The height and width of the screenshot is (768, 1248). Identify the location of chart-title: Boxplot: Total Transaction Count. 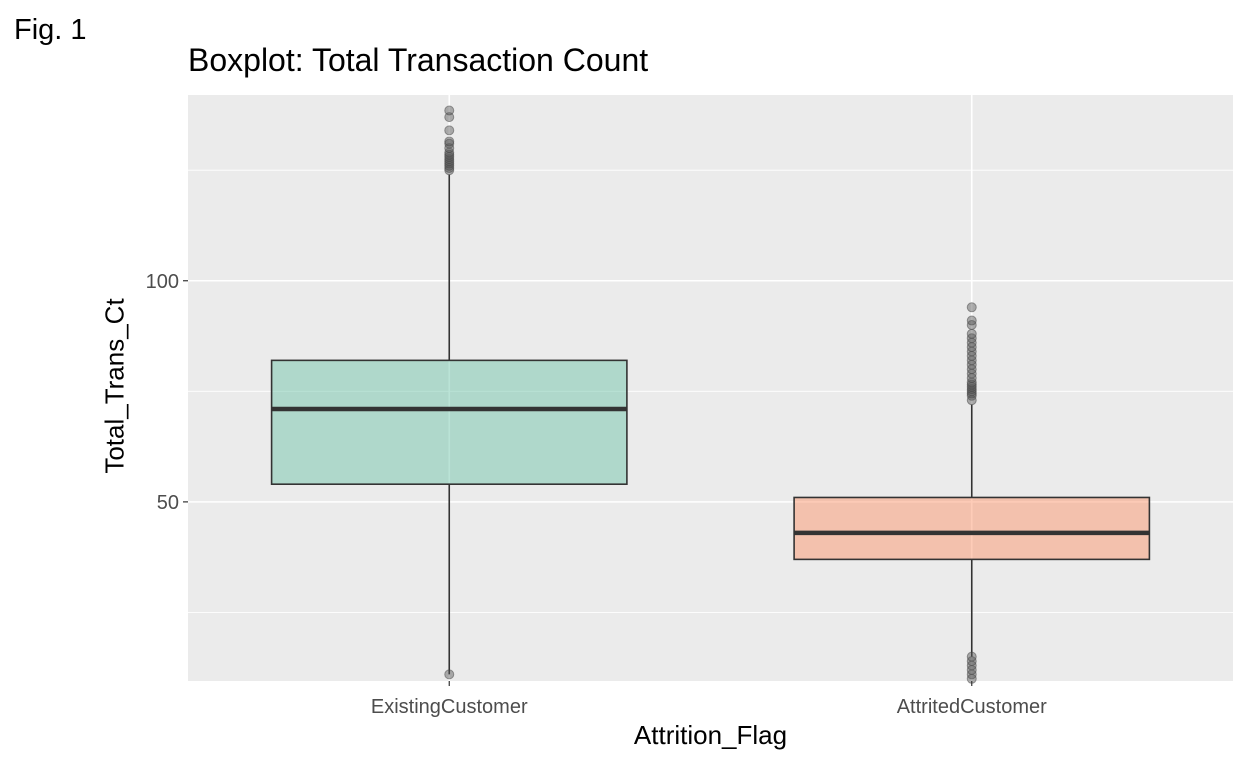
(418, 60).